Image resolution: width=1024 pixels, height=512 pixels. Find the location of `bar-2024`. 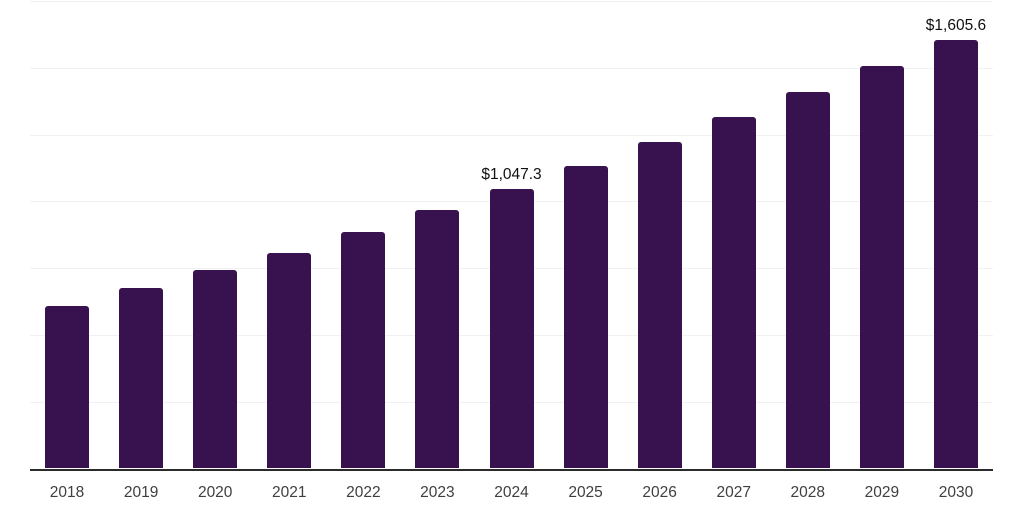

bar-2024 is located at coordinates (511, 328).